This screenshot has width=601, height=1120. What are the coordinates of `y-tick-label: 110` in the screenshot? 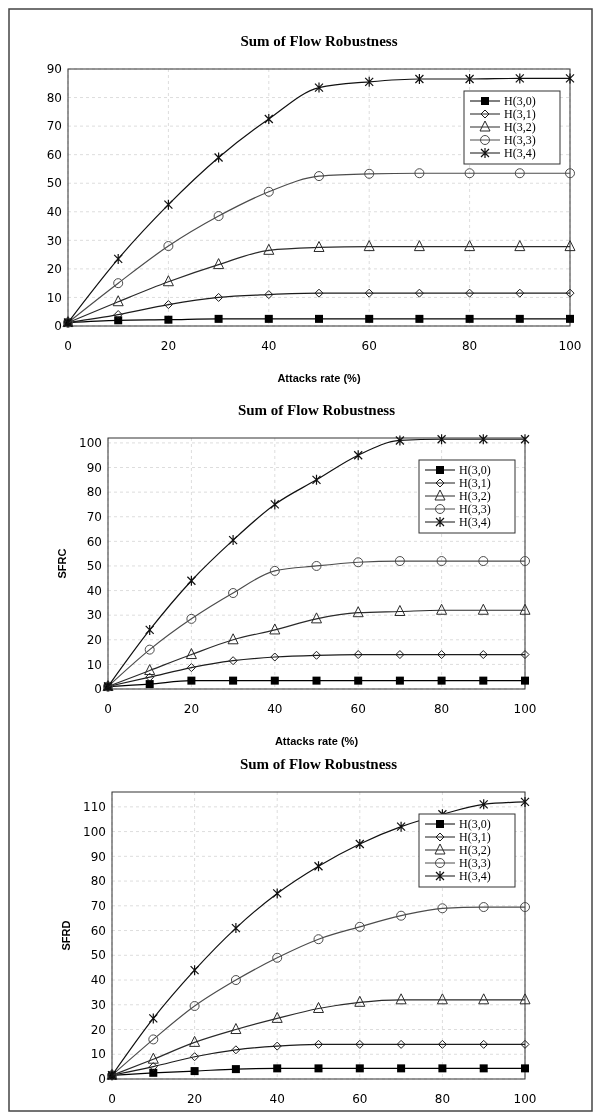 It's located at (94, 807).